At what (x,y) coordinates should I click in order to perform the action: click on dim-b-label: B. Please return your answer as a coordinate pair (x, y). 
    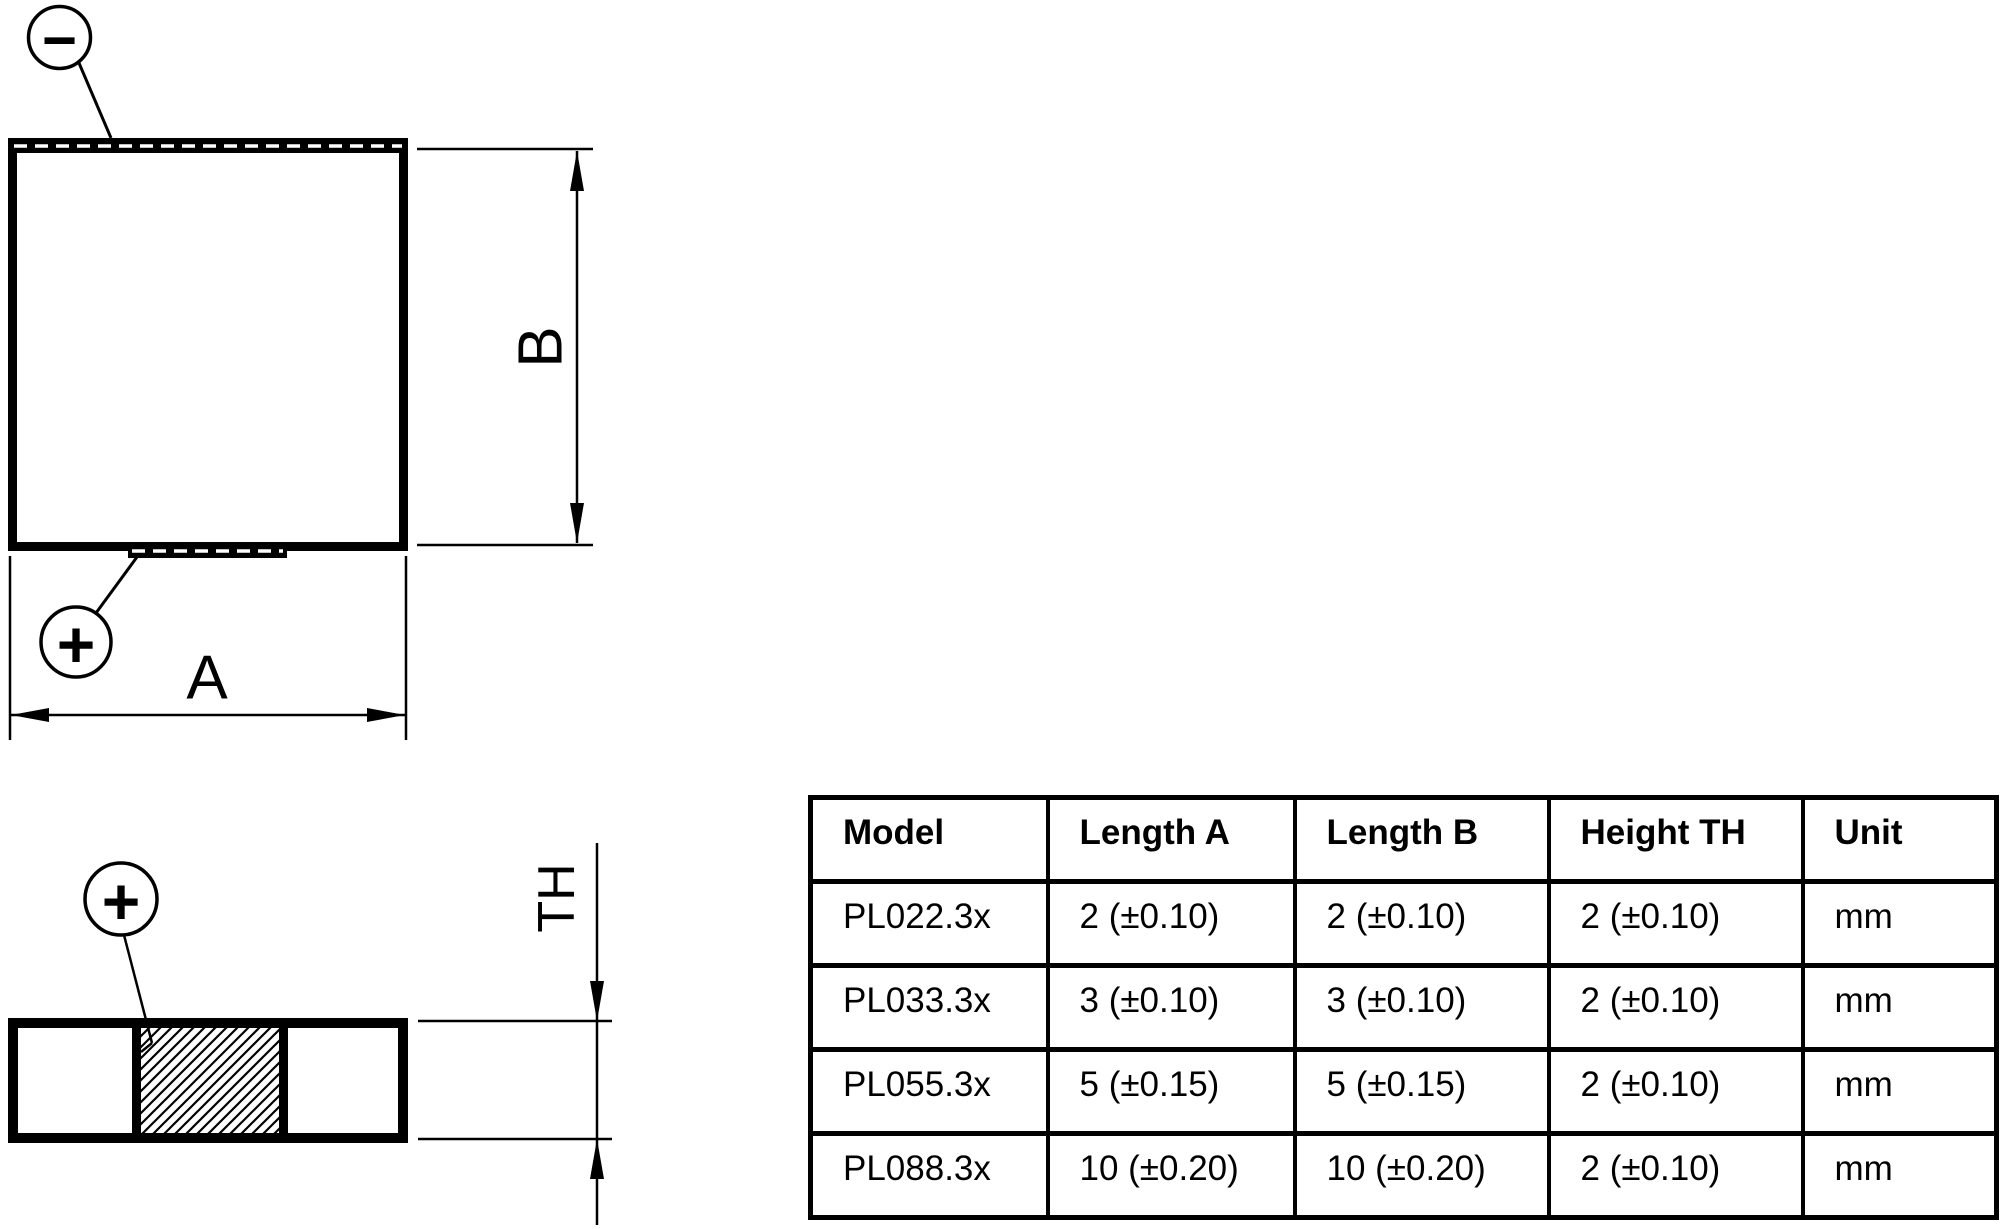
    Looking at the image, I should click on (541, 346).